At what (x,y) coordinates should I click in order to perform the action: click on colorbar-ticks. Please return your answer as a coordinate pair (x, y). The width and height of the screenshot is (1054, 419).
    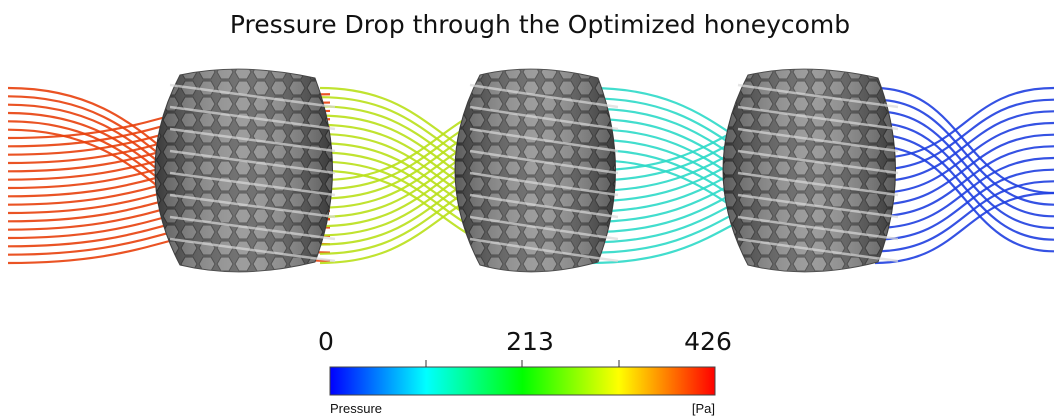
    Looking at the image, I should click on (522, 363).